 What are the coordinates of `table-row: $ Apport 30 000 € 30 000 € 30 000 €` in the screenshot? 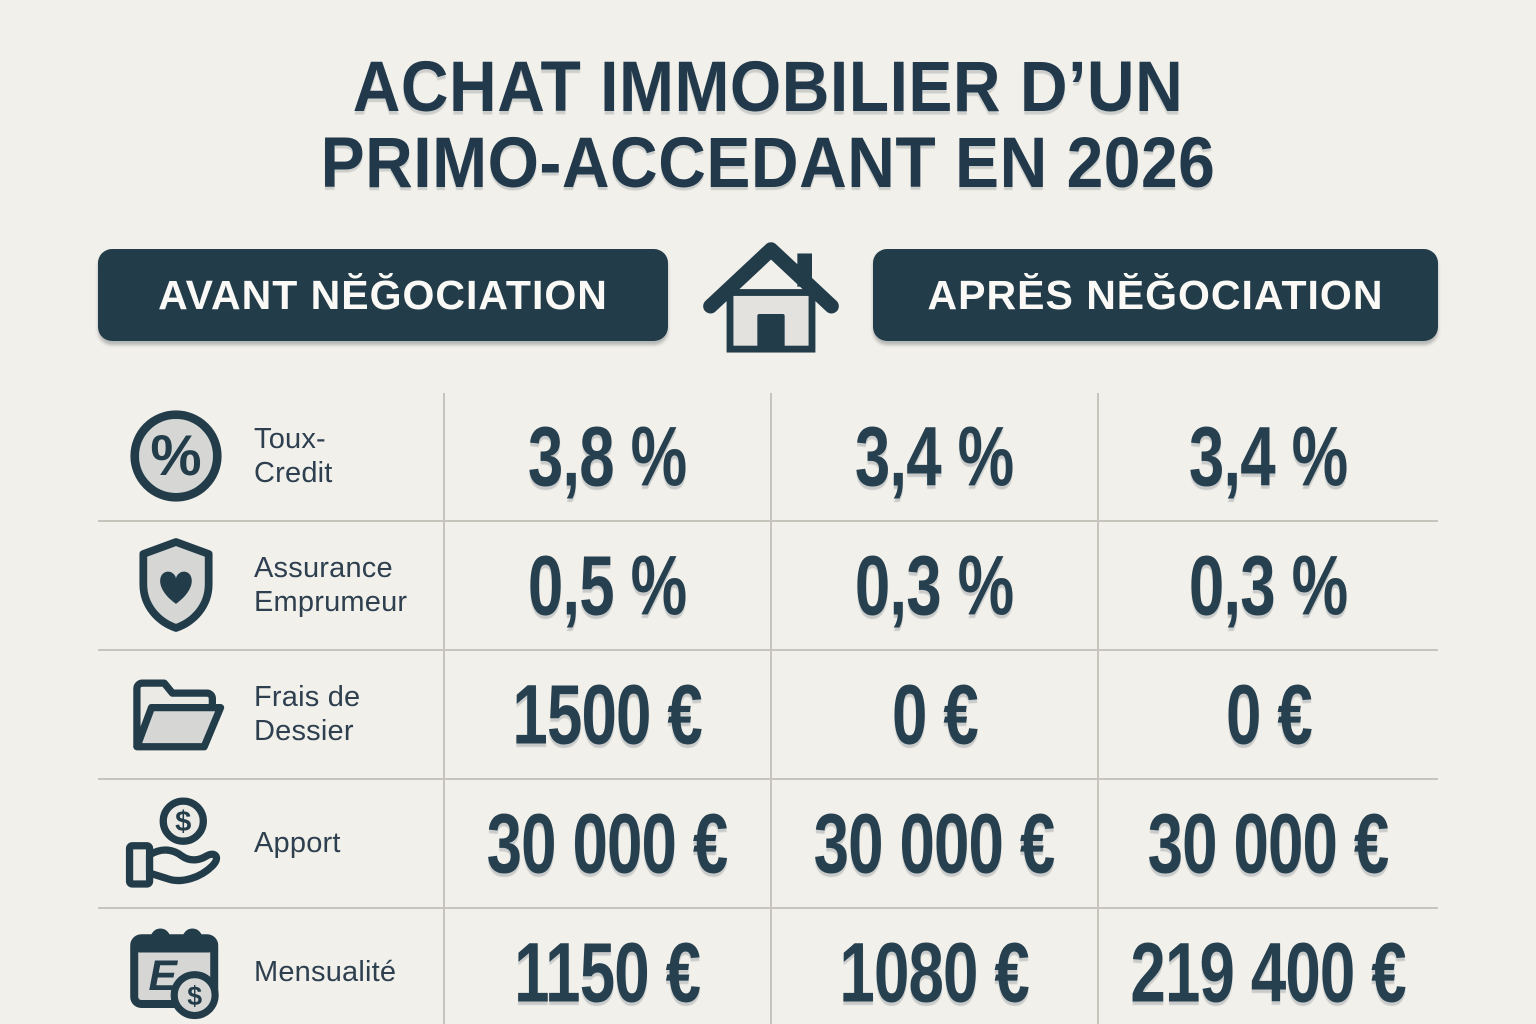 It's located at (768, 842).